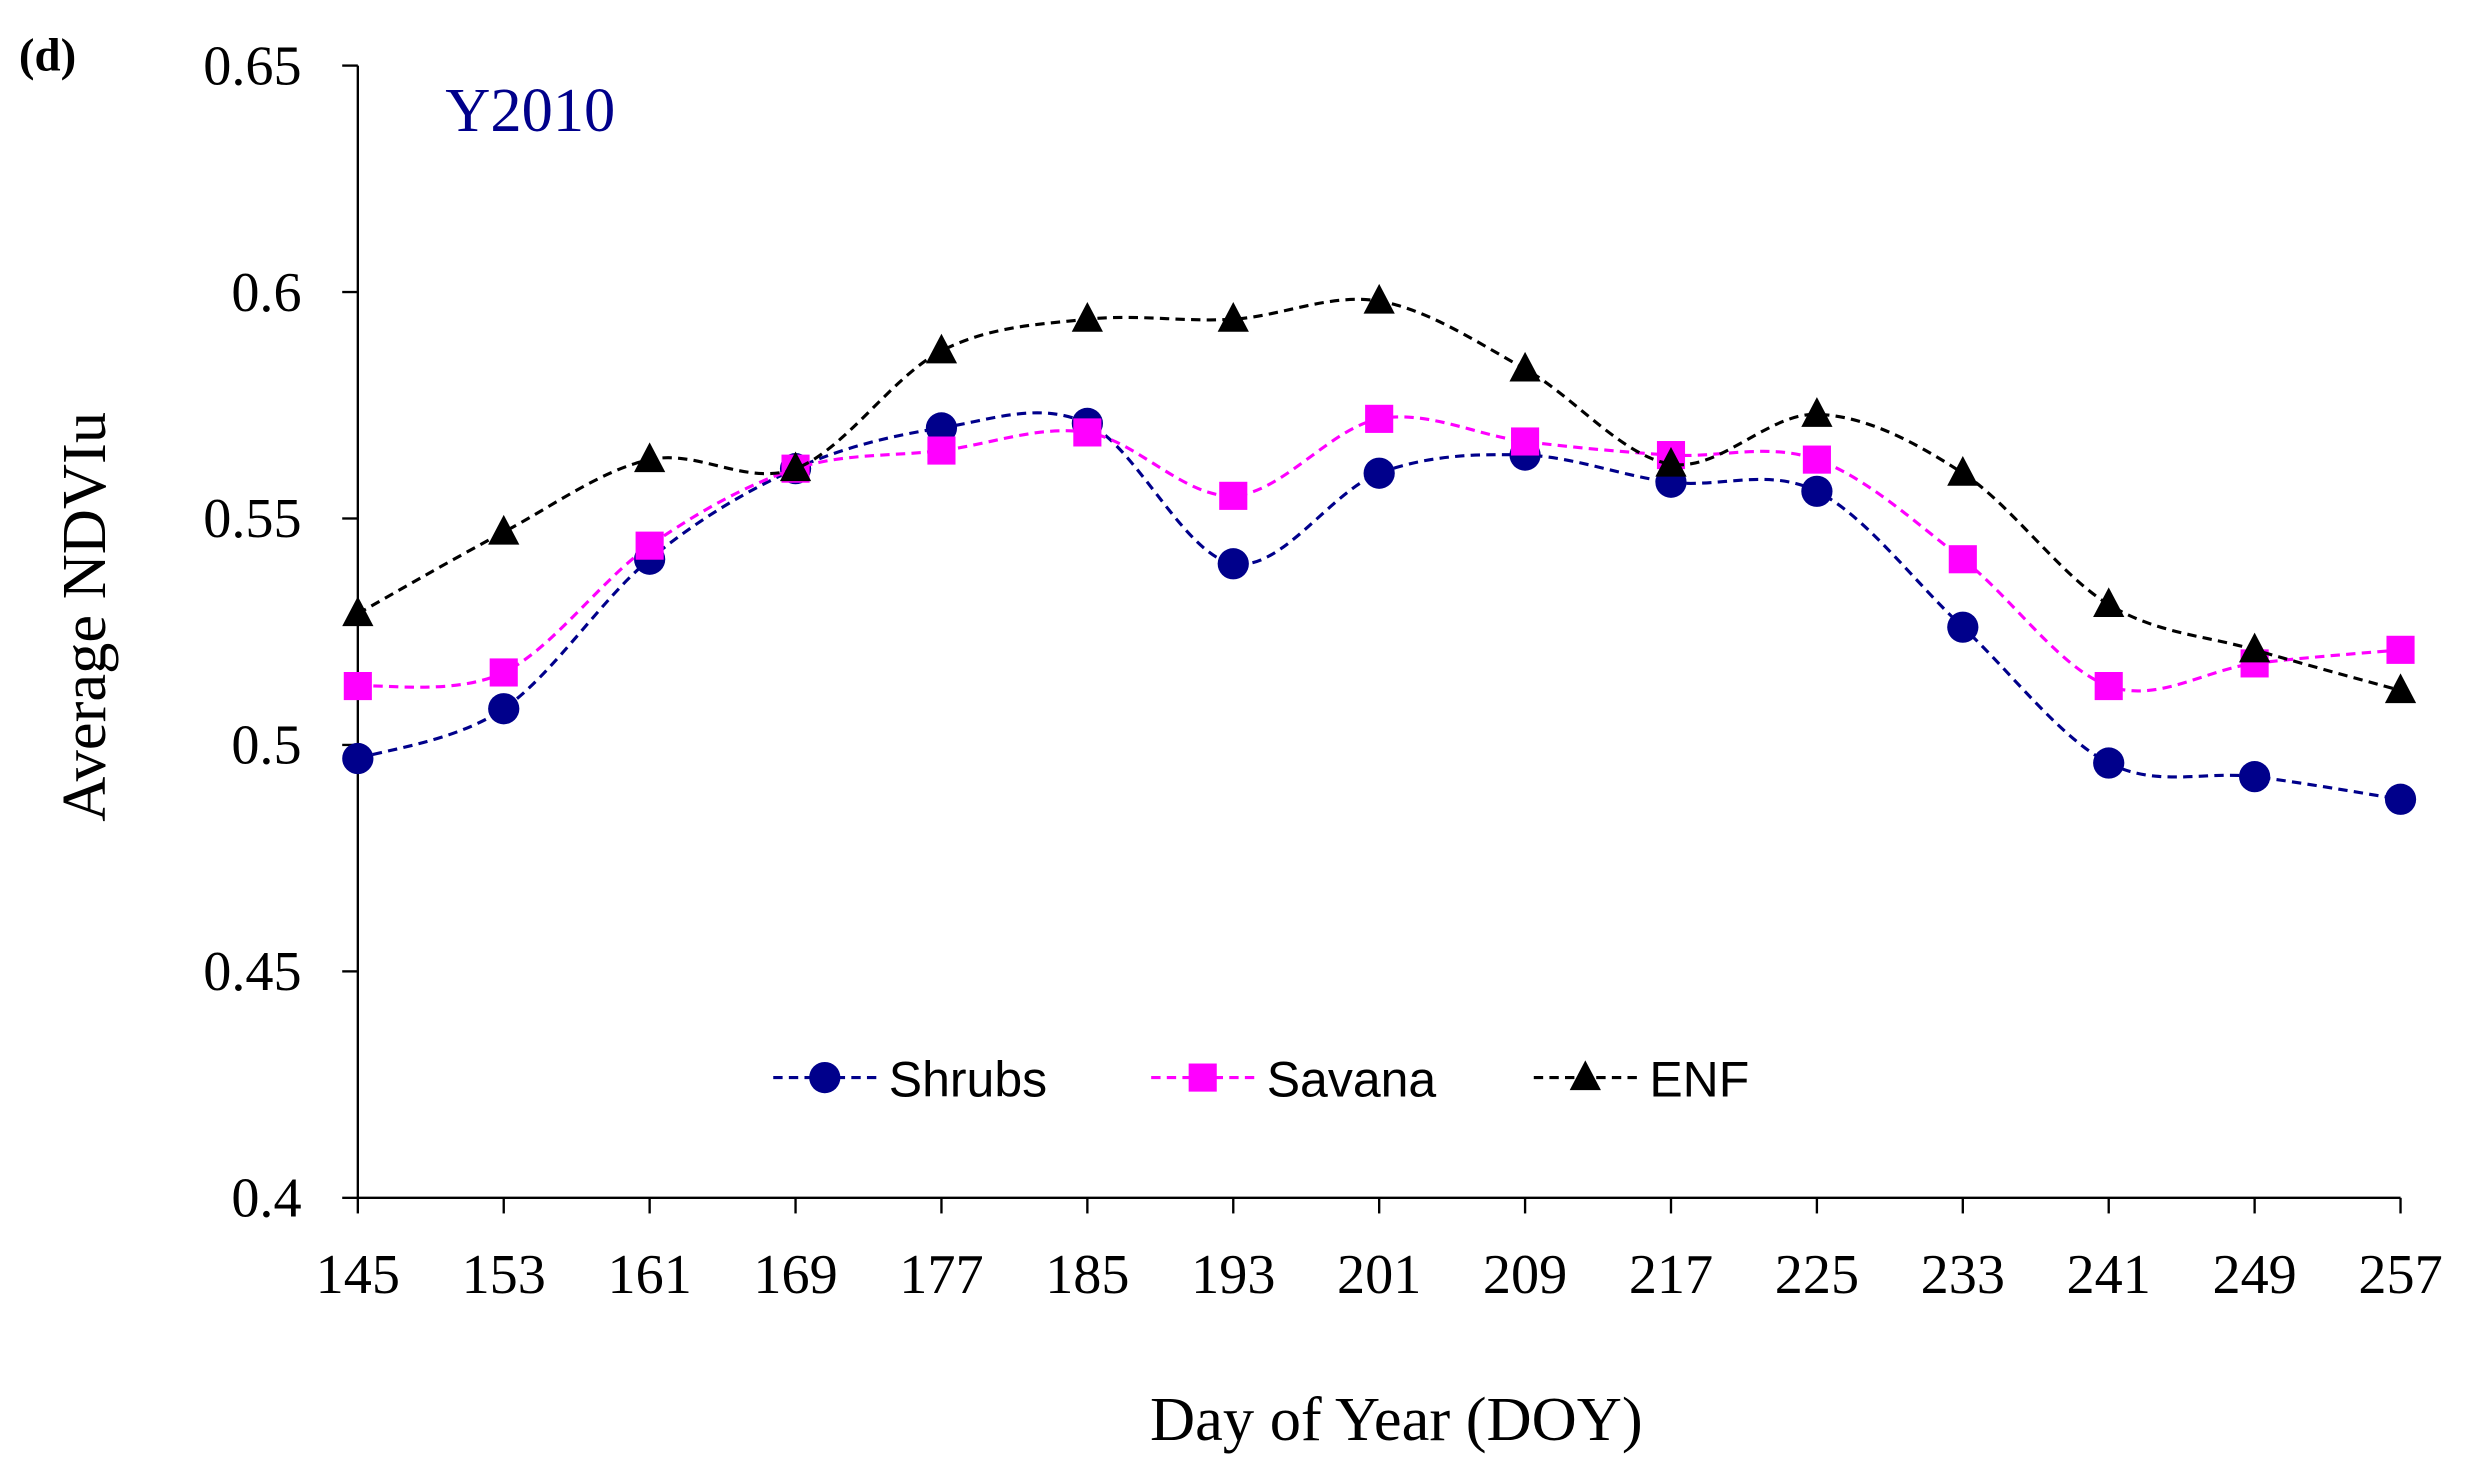 This screenshot has width=2471, height=1468. I want to click on chart-title: Y2010, so click(530, 110).